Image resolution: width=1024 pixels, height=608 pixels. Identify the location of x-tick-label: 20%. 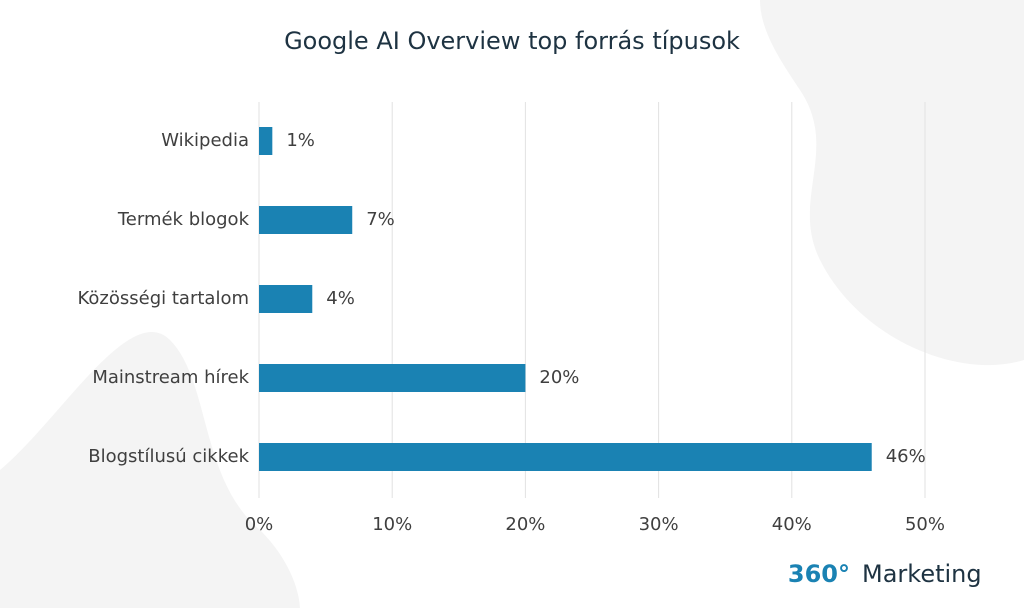
(525, 524).